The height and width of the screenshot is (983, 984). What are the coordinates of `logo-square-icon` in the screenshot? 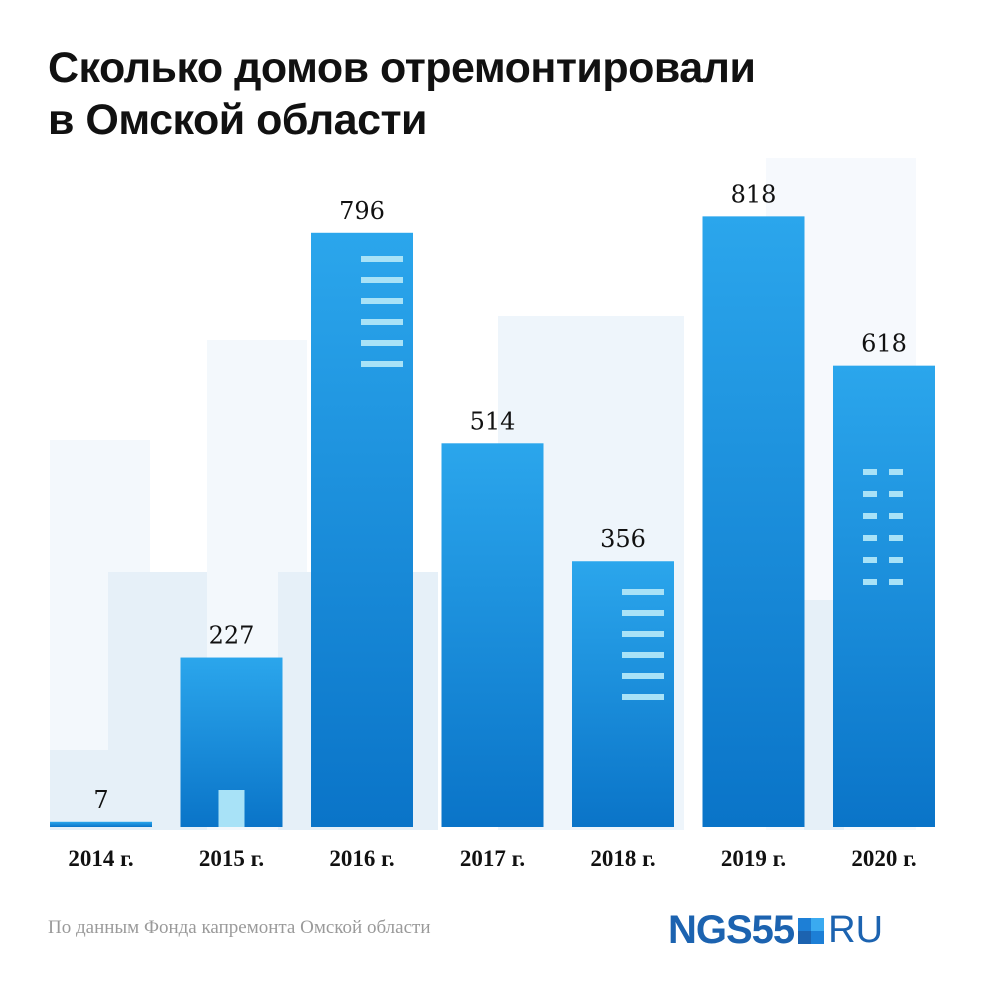 It's located at (811, 930).